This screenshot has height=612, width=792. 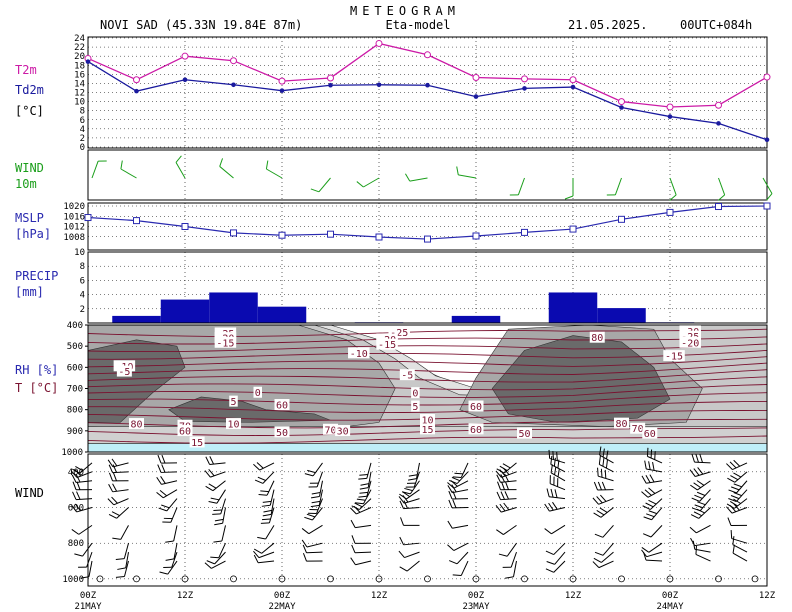 What do you see at coordinates (75, 347) in the screenshot?
I see `rh-tick-label: 500` at bounding box center [75, 347].